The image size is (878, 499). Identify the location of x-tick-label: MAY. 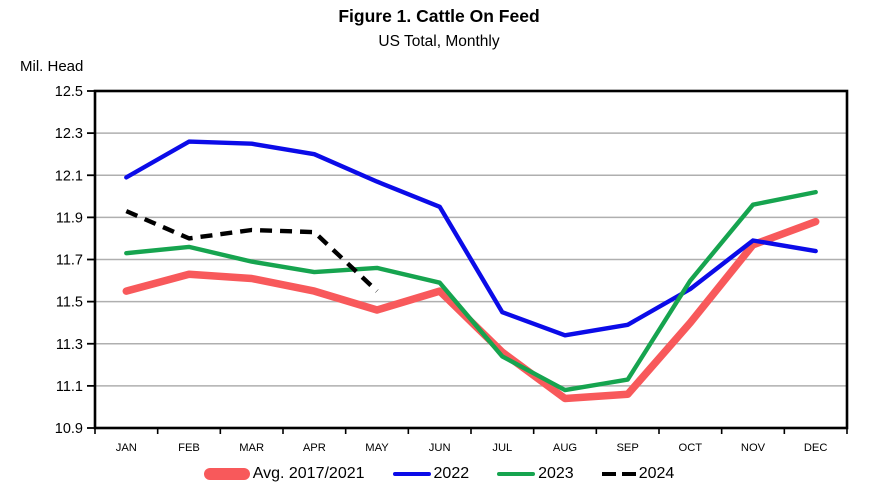
(377, 448).